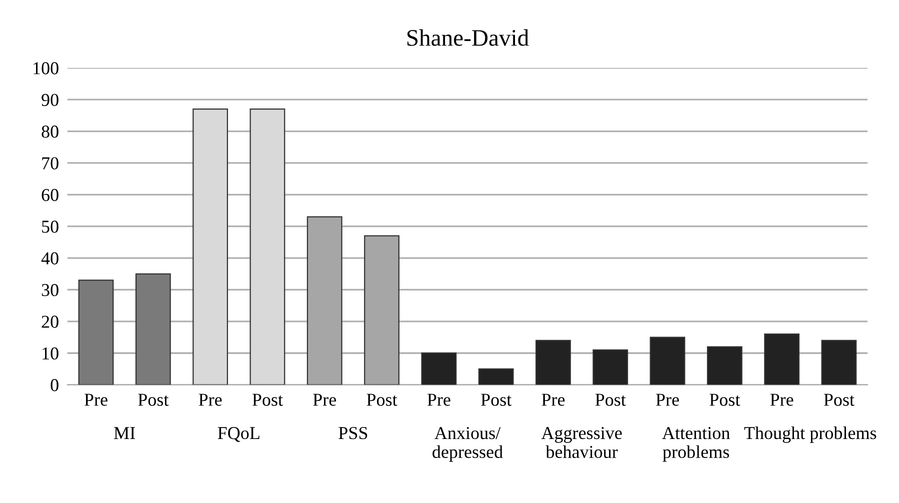 The height and width of the screenshot is (503, 899). Describe the element at coordinates (49, 258) in the screenshot. I see `y-tick-label: 40` at that location.